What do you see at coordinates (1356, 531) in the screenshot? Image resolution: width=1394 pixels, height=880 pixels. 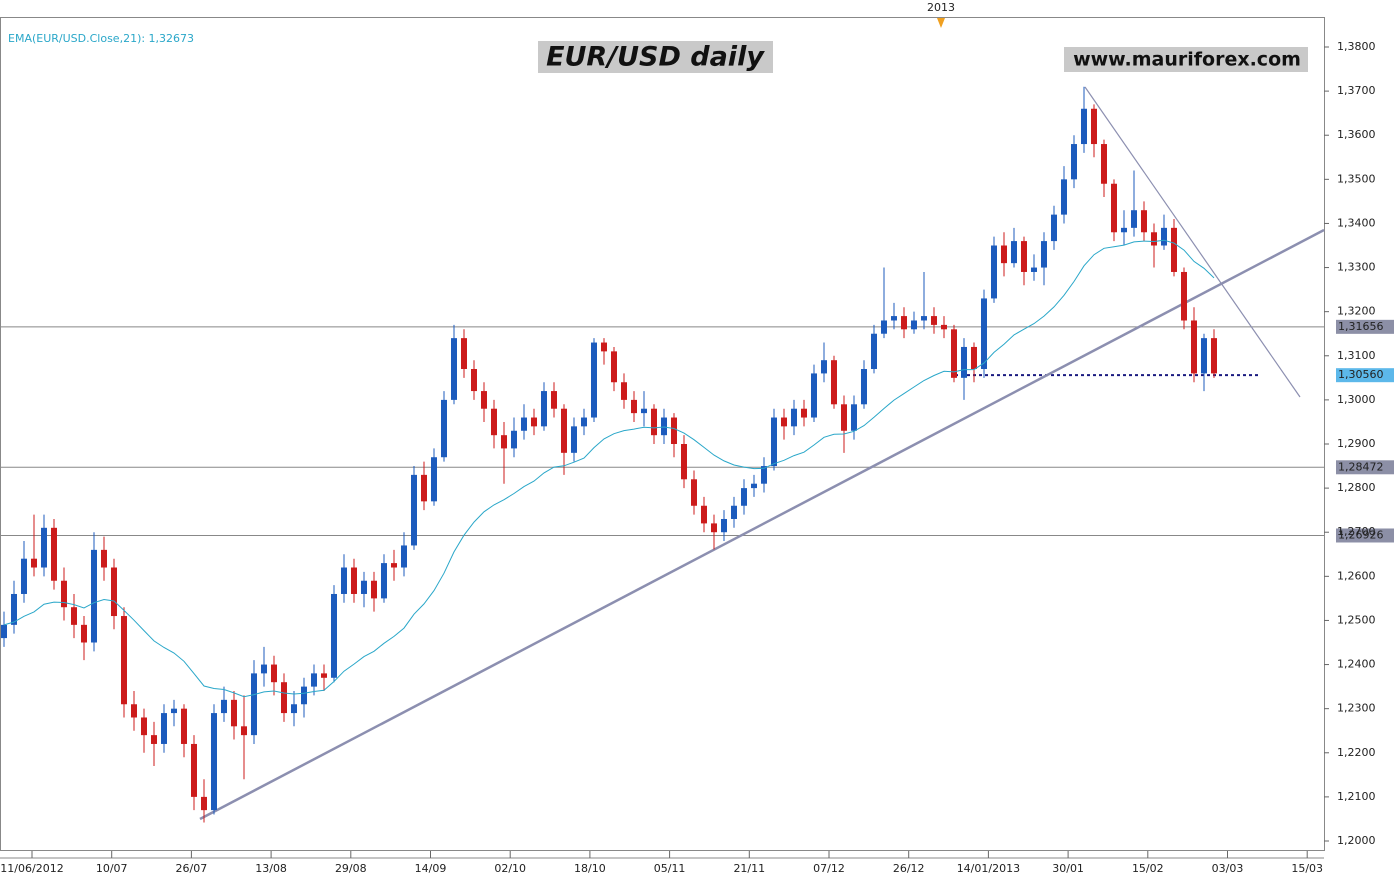 I see `y-tick-label: 1,2700` at bounding box center [1356, 531].